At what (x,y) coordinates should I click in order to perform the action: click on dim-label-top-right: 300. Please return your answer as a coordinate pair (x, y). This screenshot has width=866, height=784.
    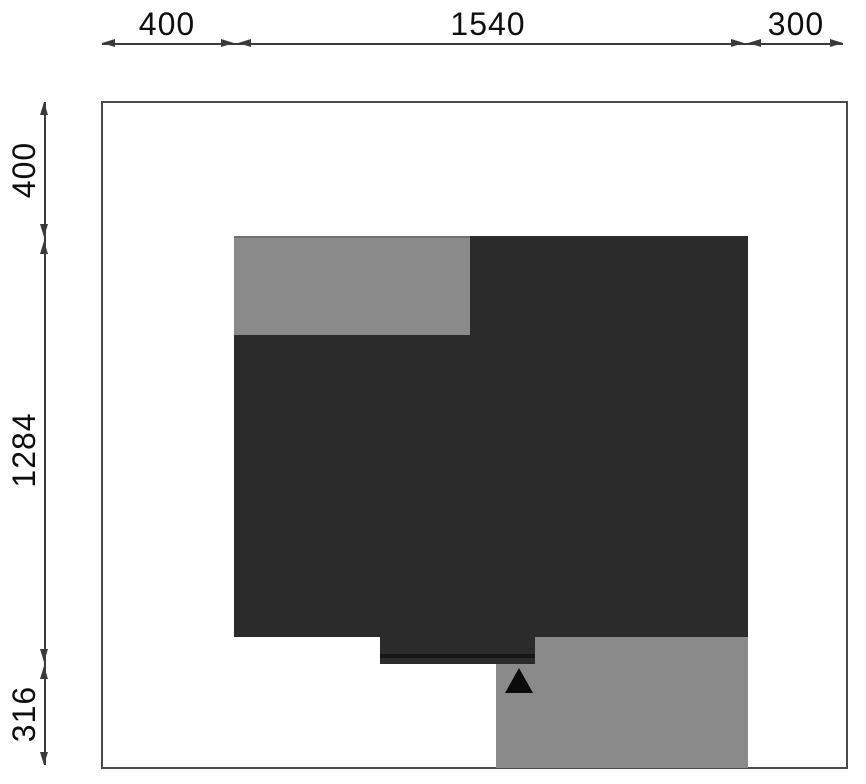
    Looking at the image, I should click on (796, 24).